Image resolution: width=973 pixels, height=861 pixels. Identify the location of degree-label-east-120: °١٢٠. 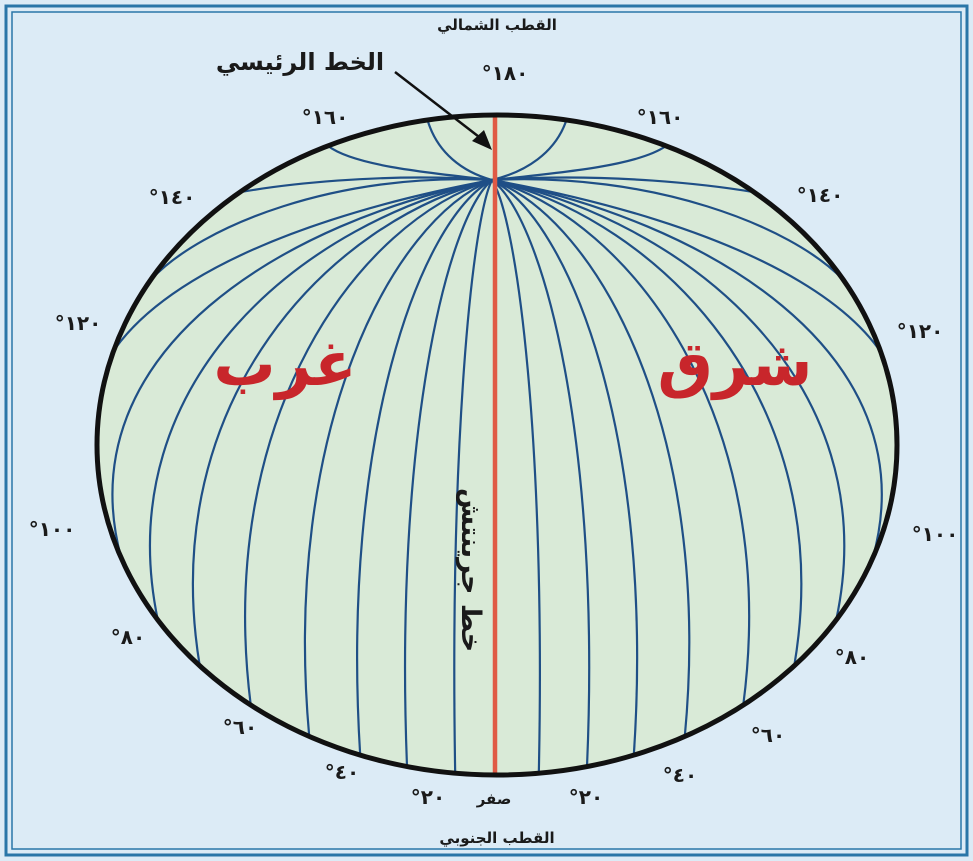
(920, 331).